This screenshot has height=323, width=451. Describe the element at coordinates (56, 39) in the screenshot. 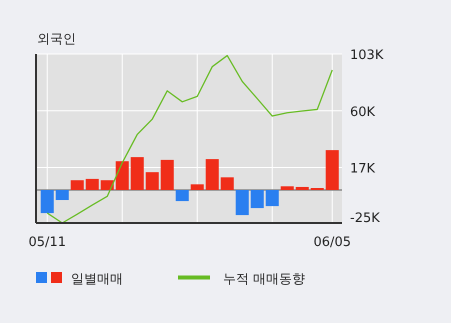

I see `chart-title: 외국인` at that location.